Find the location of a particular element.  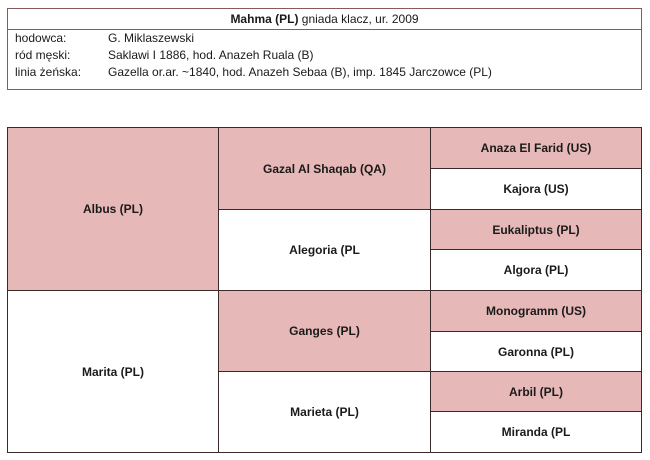

pedigree-gen3-6: Garonna (PL) is located at coordinates (536, 352).